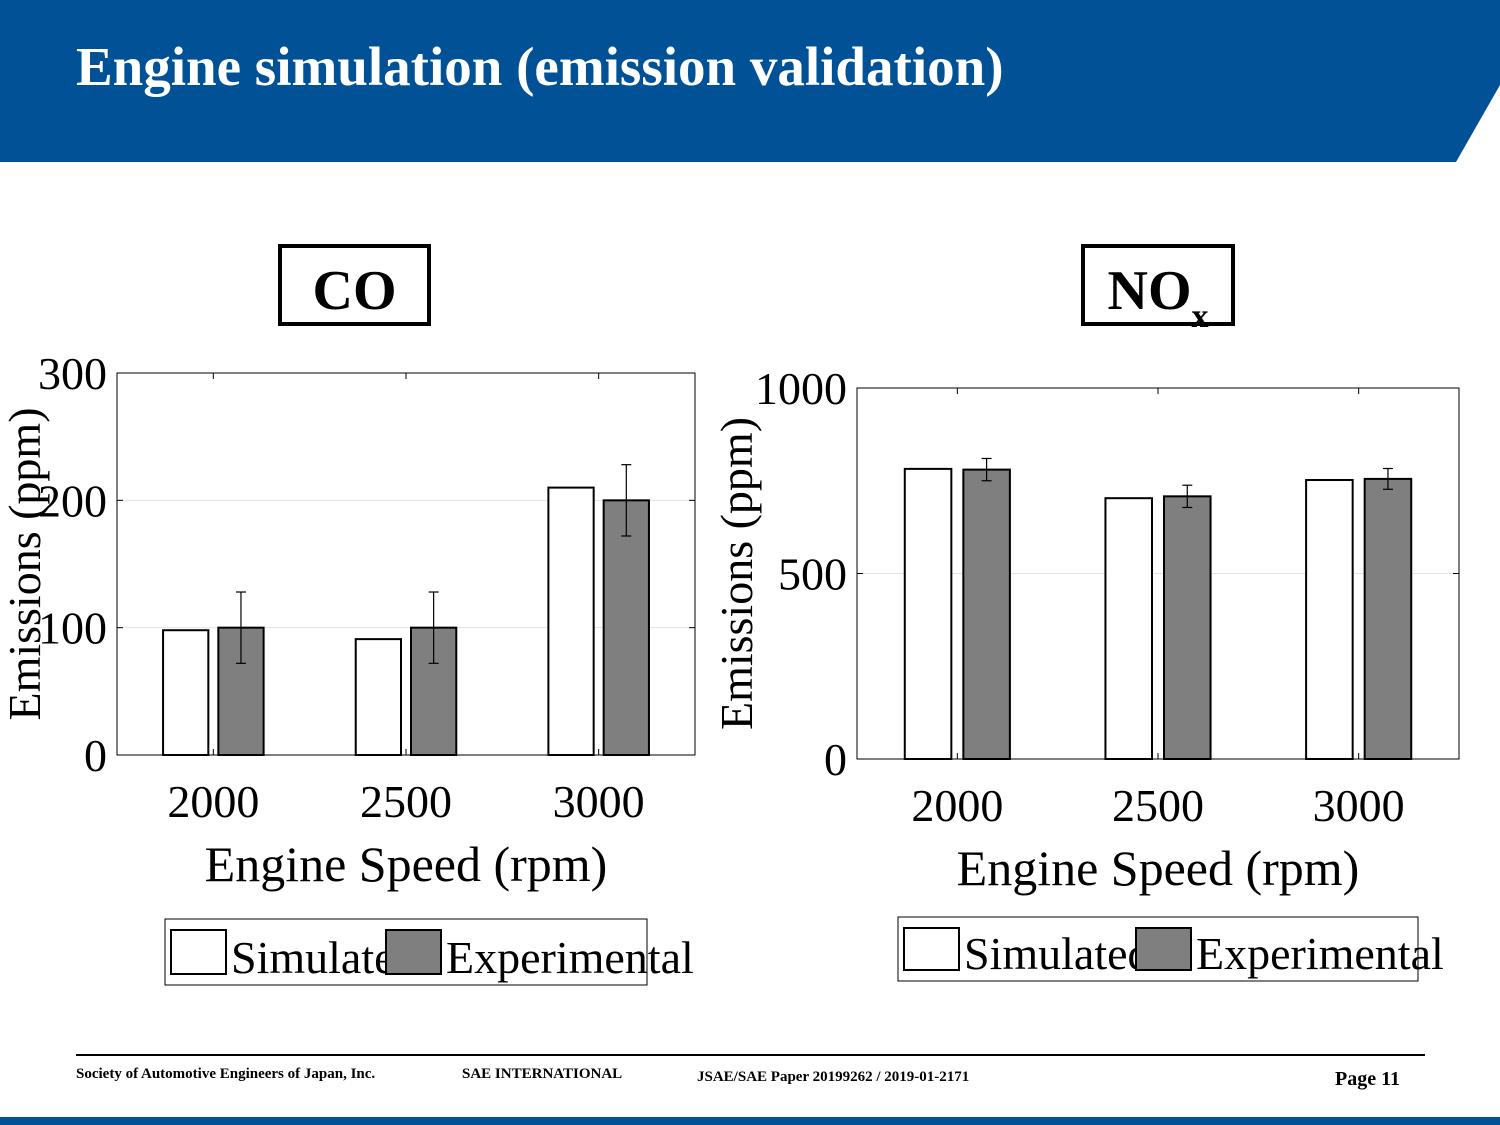 The height and width of the screenshot is (1125, 1500). I want to click on nox-y-tick-label: 500, so click(812, 574).